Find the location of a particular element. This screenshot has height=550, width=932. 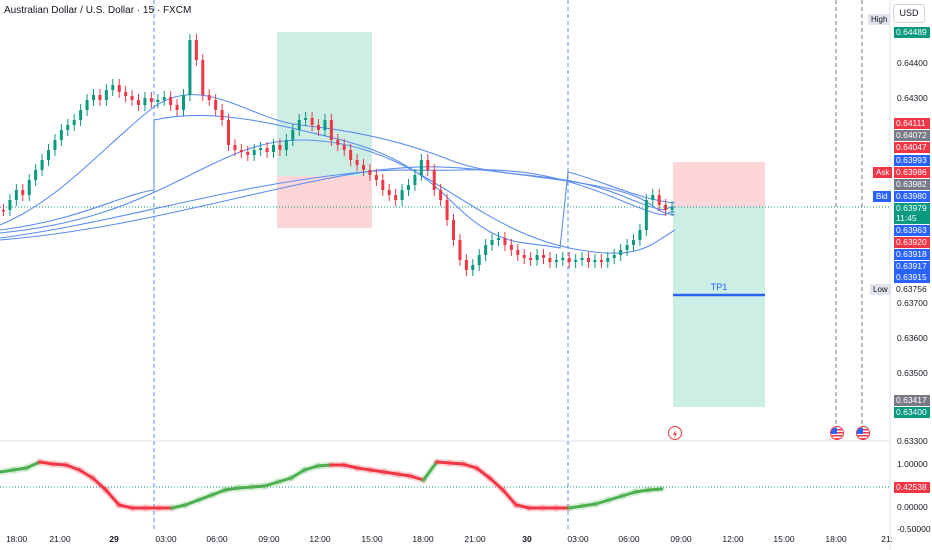

osc-tick: 0.00000 is located at coordinates (912, 507).